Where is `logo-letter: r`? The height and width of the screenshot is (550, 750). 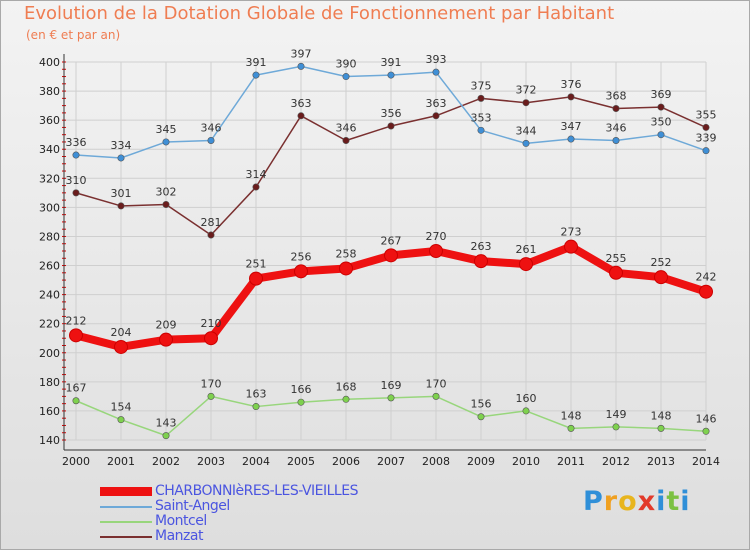 logo-letter: r is located at coordinates (611, 501).